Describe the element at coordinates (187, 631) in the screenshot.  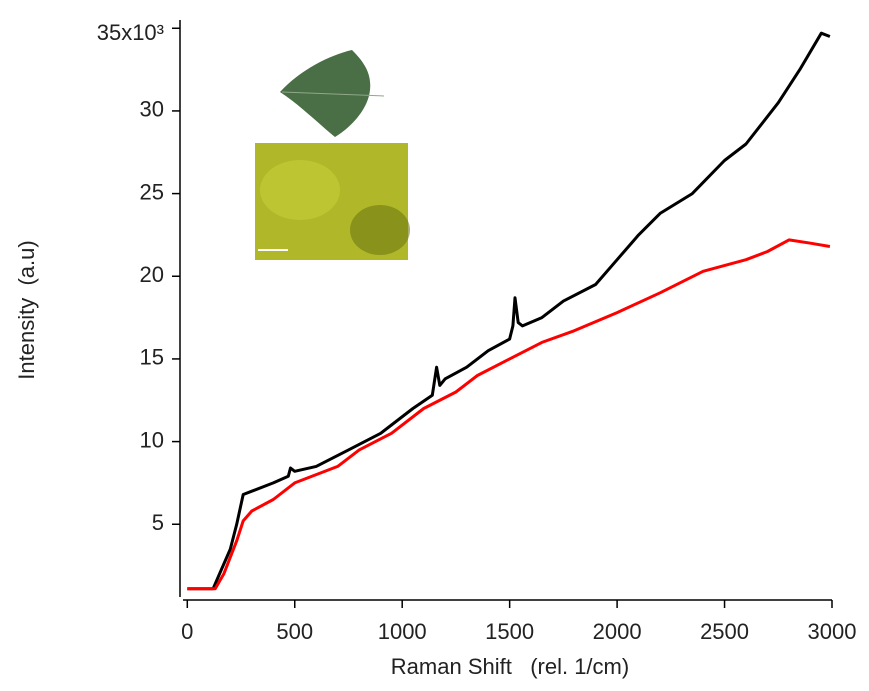
I see `x-tick-label: 0` at that location.